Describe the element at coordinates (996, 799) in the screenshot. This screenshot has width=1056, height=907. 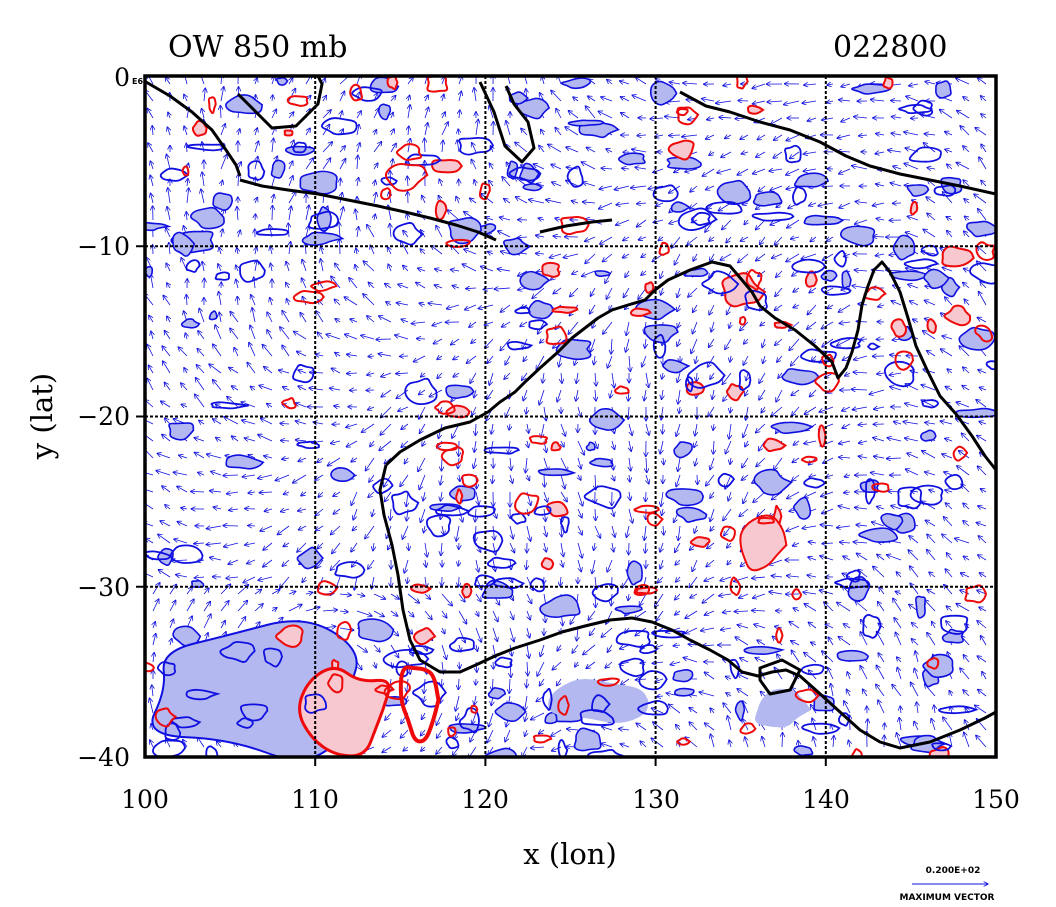
I see `x-tick-label: 150` at that location.